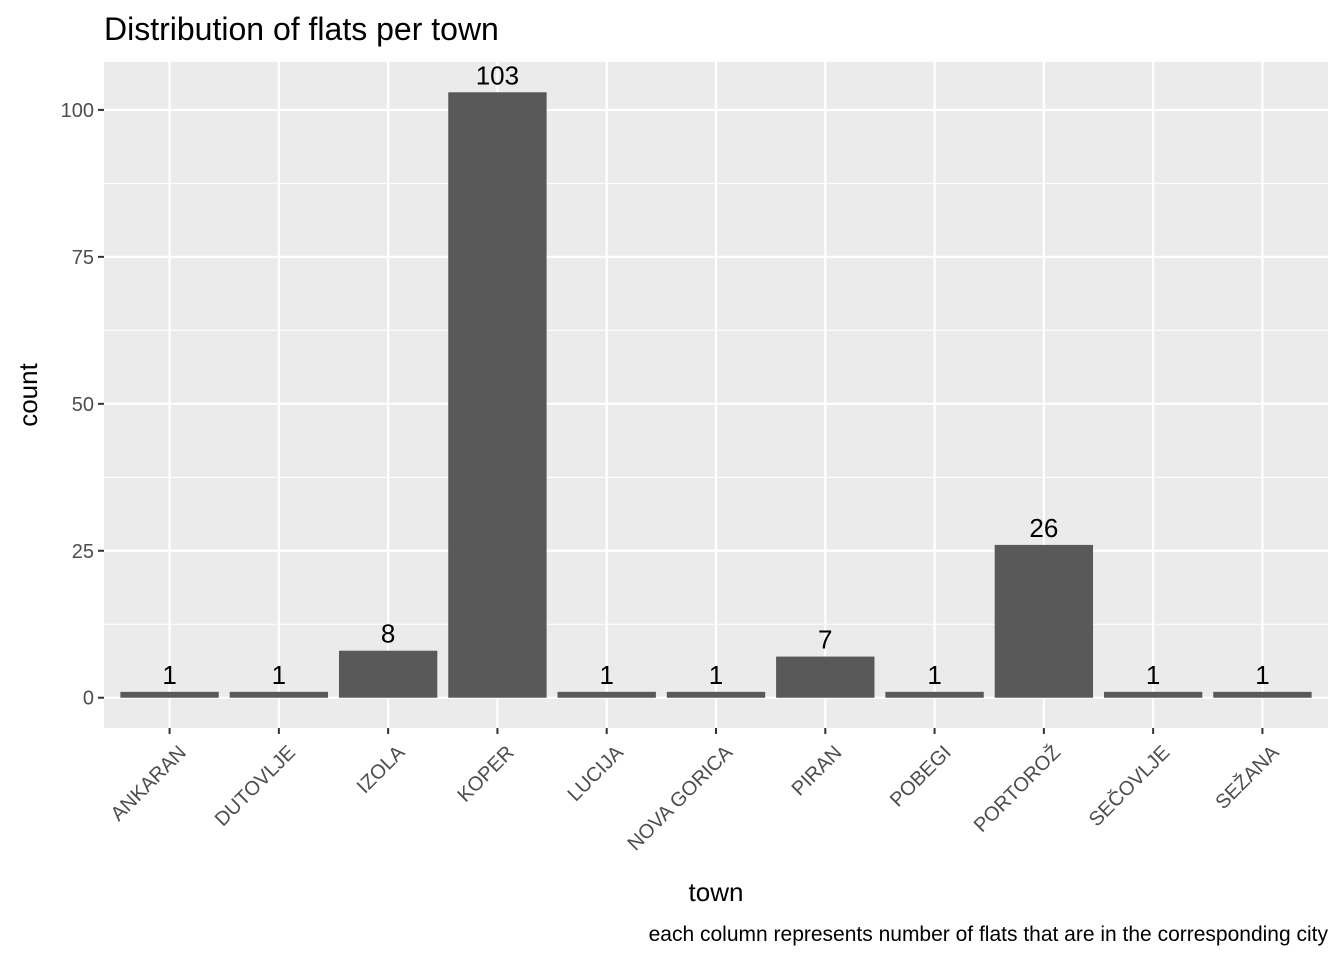  I want to click on x-tick-label: SEŽANA, so click(1247, 776).